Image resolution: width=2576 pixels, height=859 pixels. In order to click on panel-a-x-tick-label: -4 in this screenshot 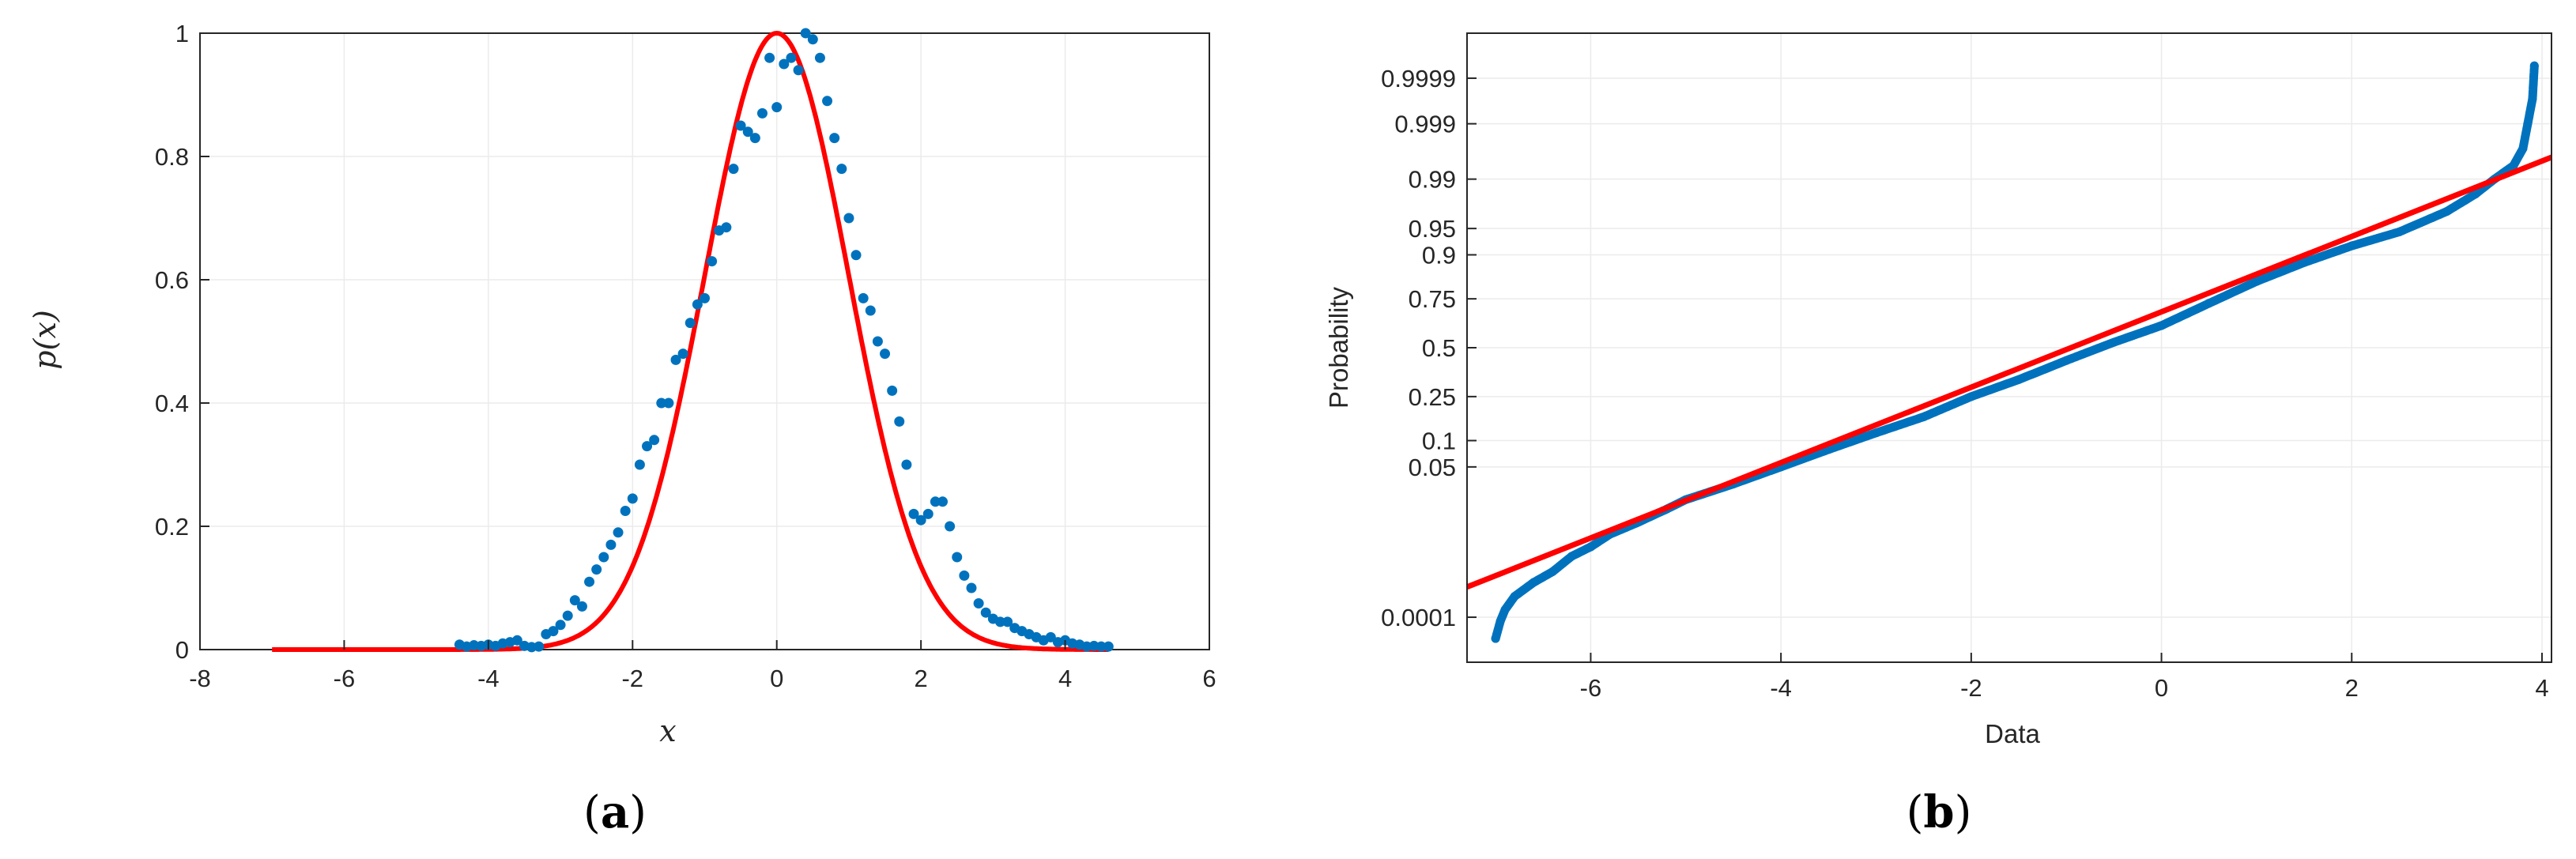, I will do `click(489, 678)`.